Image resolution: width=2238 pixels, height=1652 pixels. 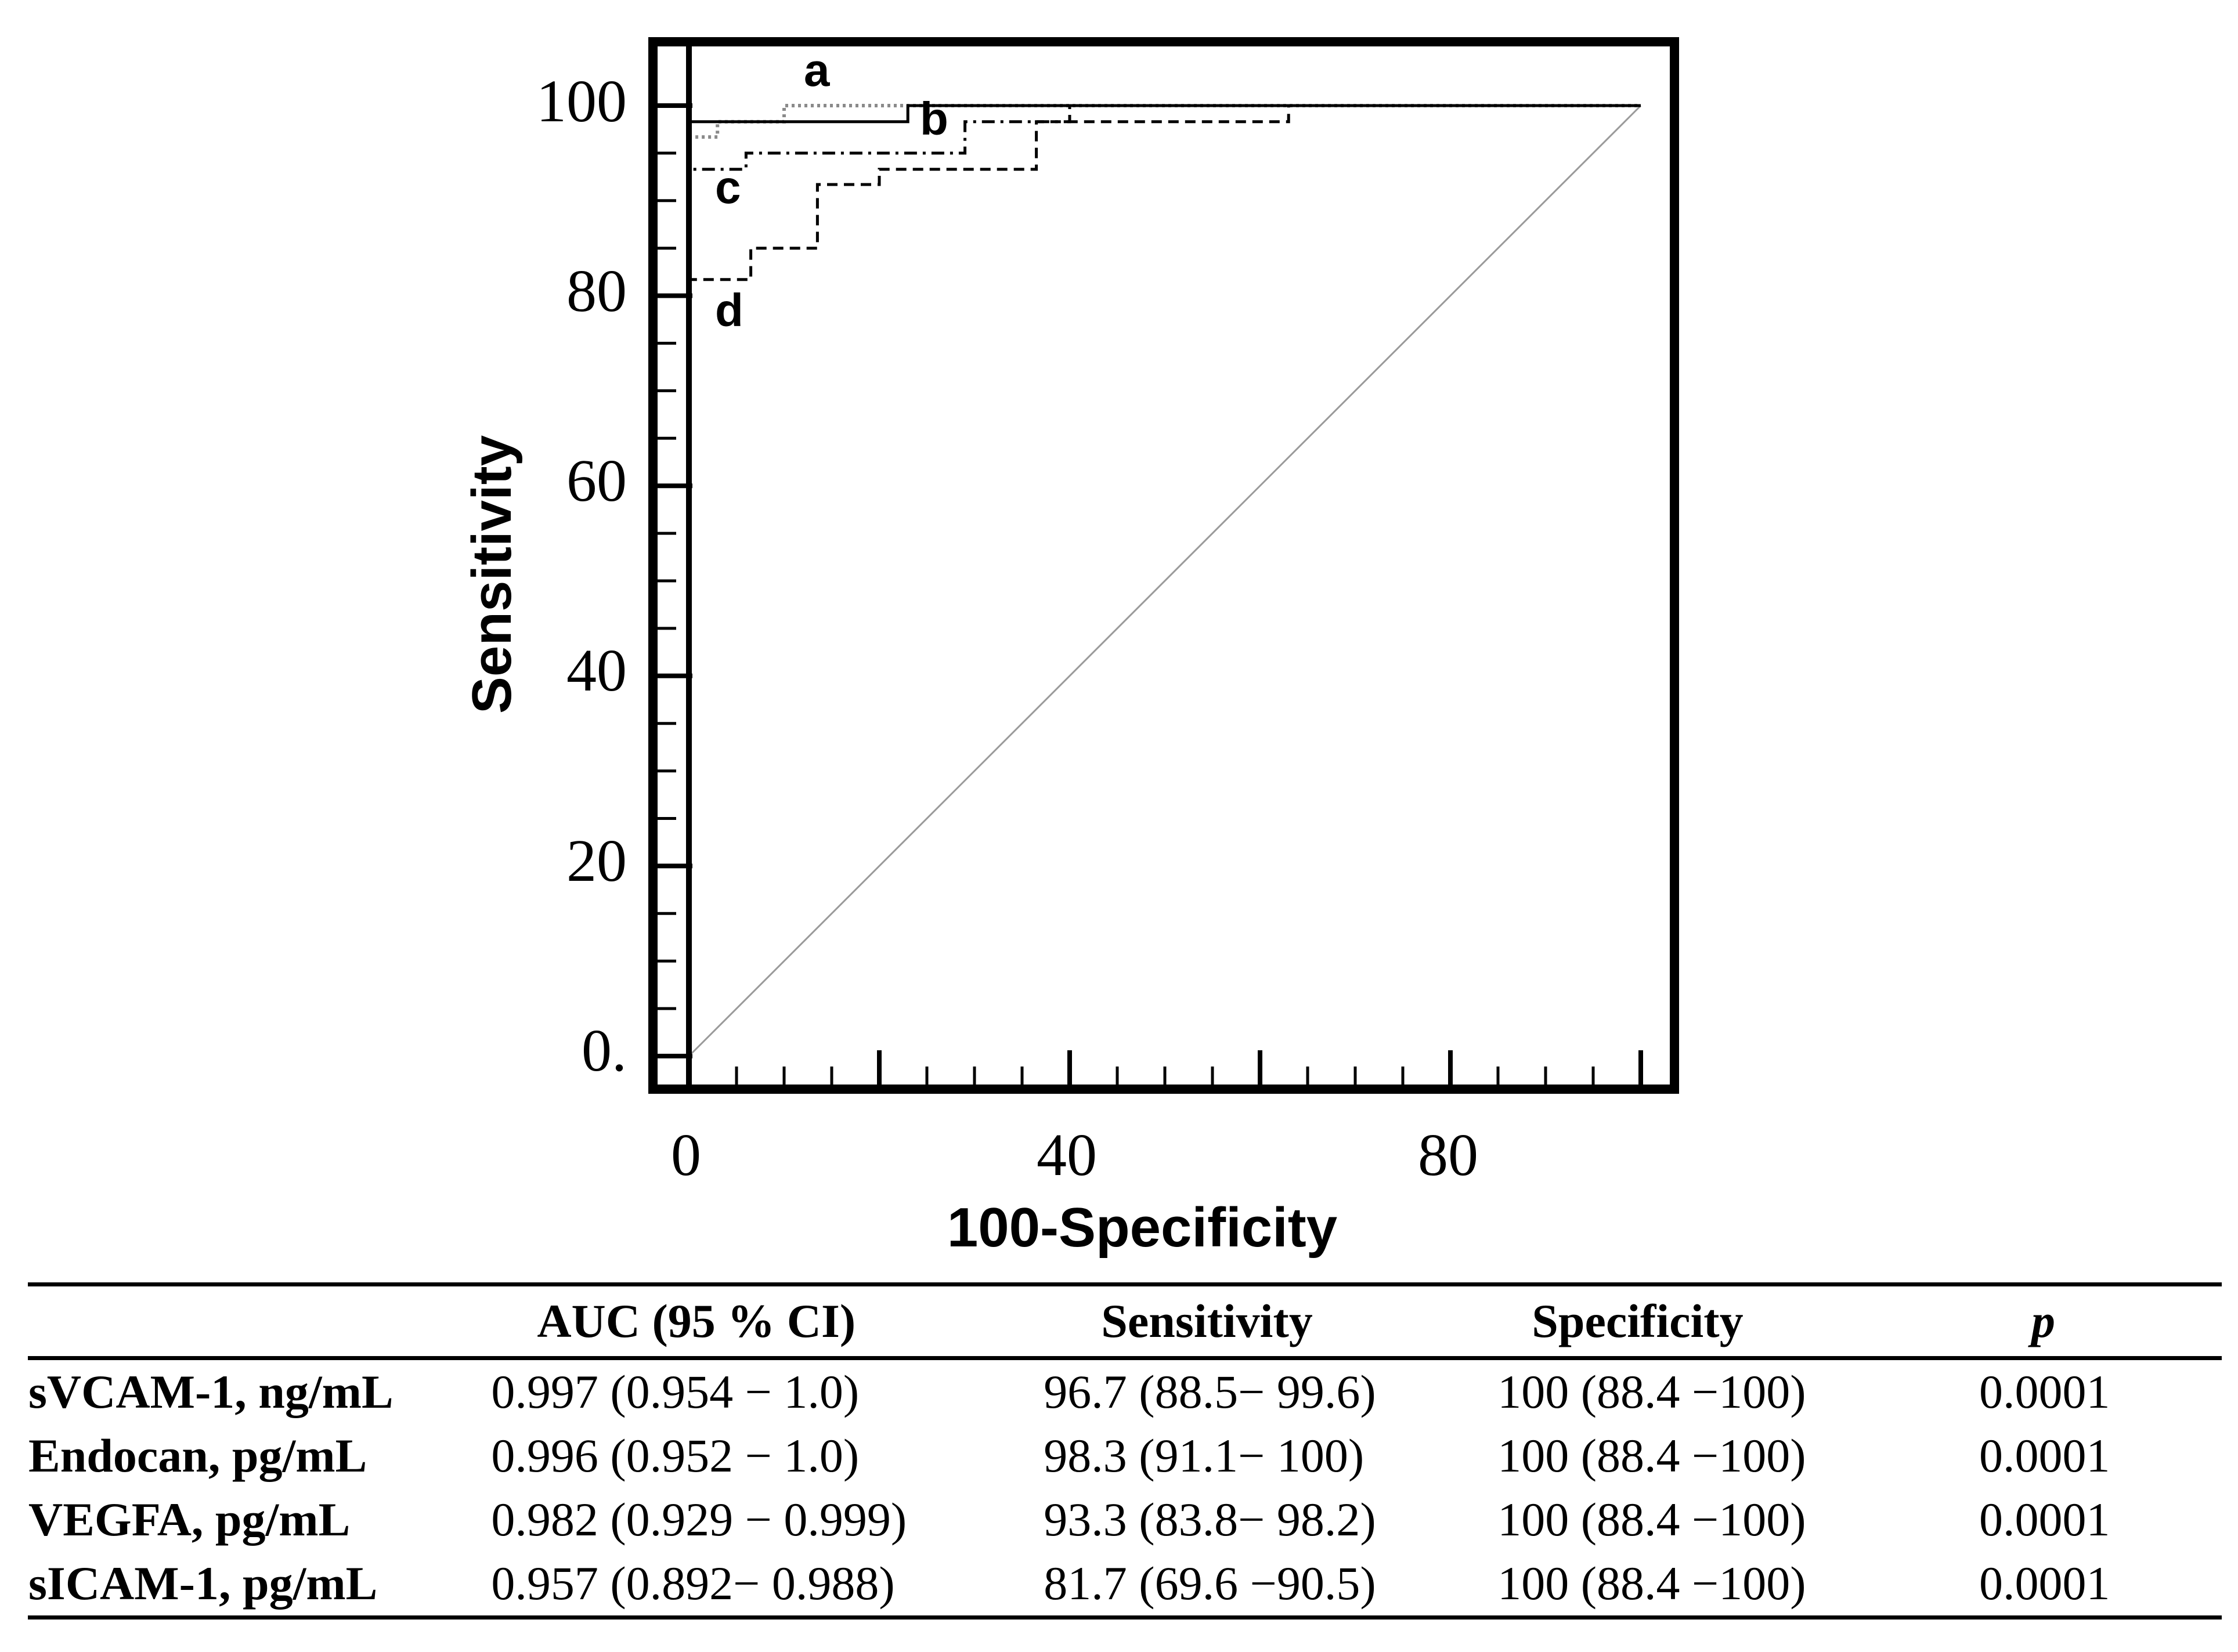 What do you see at coordinates (729, 310) in the screenshot?
I see `curve-label-d: d` at bounding box center [729, 310].